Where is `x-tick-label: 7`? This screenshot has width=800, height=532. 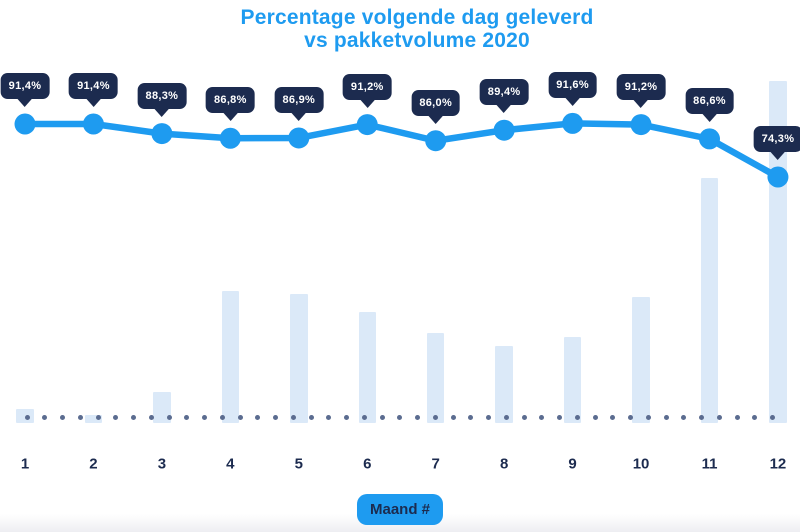
x-tick-label: 7 is located at coordinates (435, 464).